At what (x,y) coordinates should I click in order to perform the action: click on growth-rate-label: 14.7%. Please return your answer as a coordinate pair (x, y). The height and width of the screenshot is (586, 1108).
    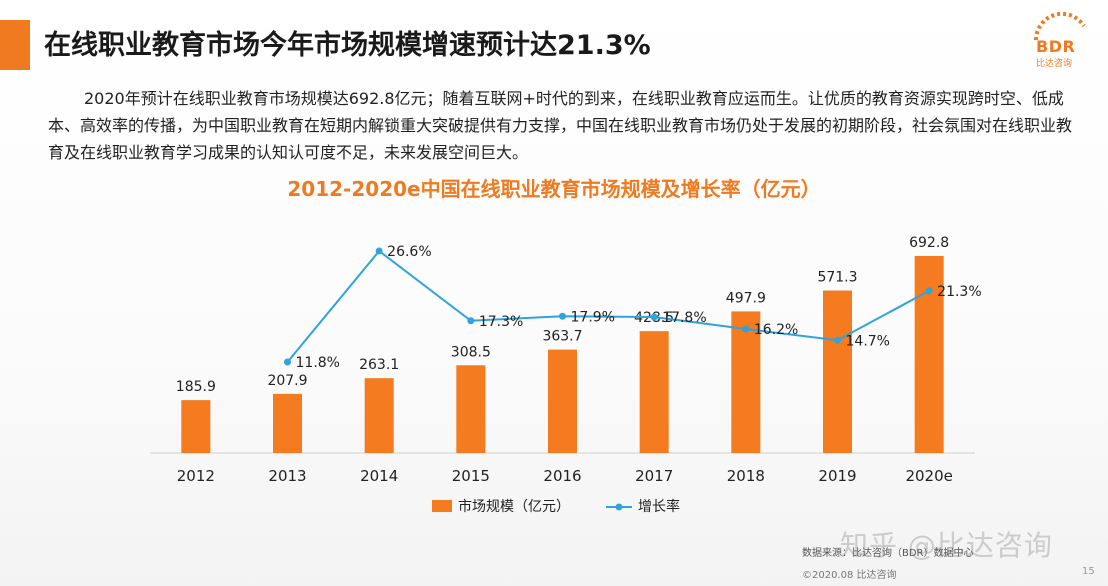
    Looking at the image, I should click on (868, 341).